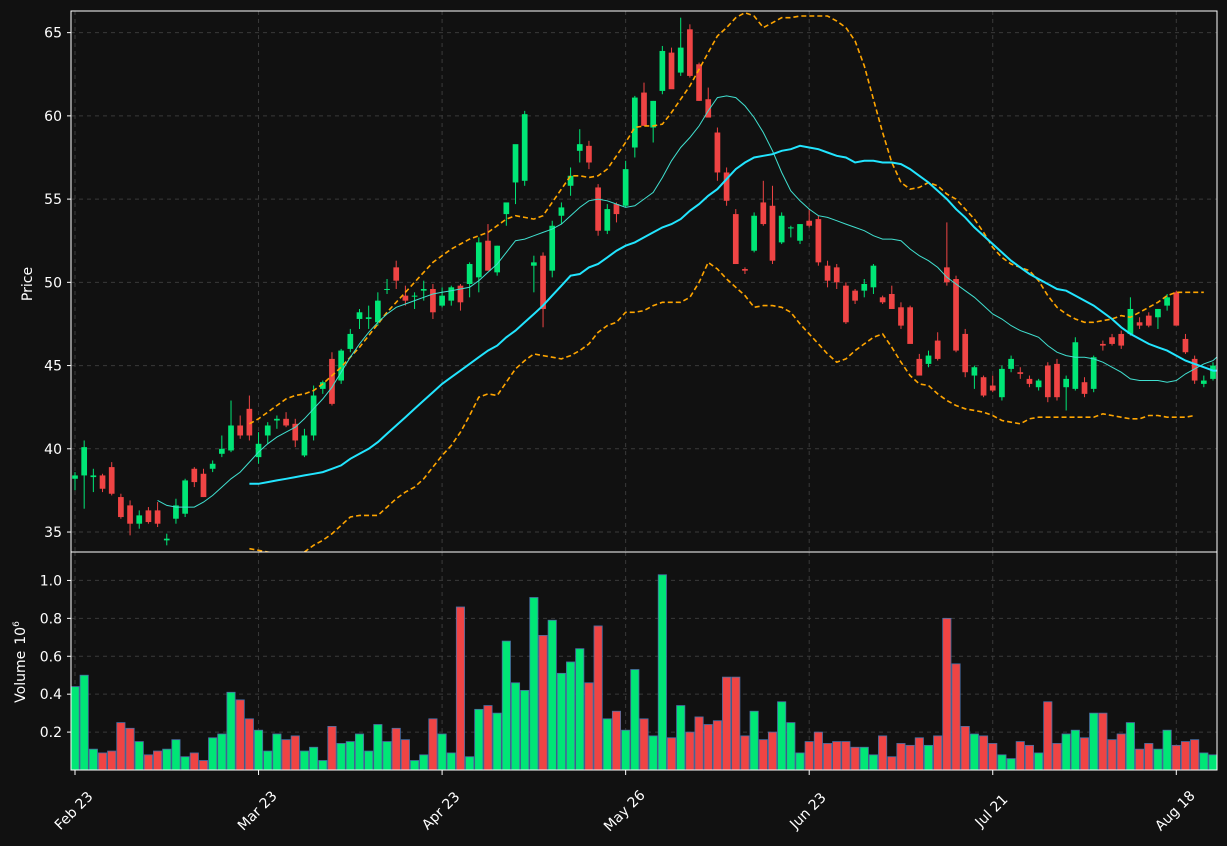 Image resolution: width=1227 pixels, height=846 pixels. What do you see at coordinates (53, 117) in the screenshot?
I see `price-tick-label: 60` at bounding box center [53, 117].